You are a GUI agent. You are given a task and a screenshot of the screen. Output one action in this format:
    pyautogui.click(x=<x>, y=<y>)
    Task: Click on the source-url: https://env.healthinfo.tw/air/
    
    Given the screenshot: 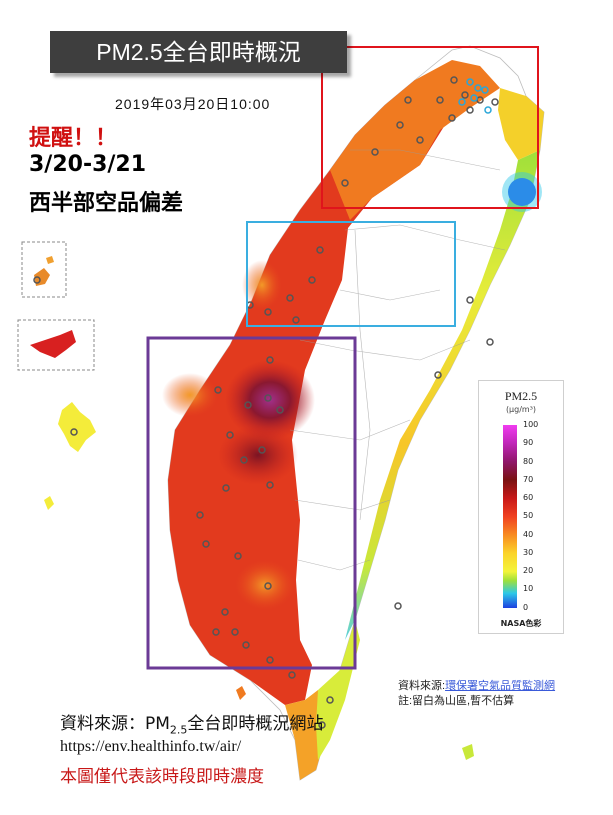 What is the action you would take?
    pyautogui.click(x=151, y=746)
    